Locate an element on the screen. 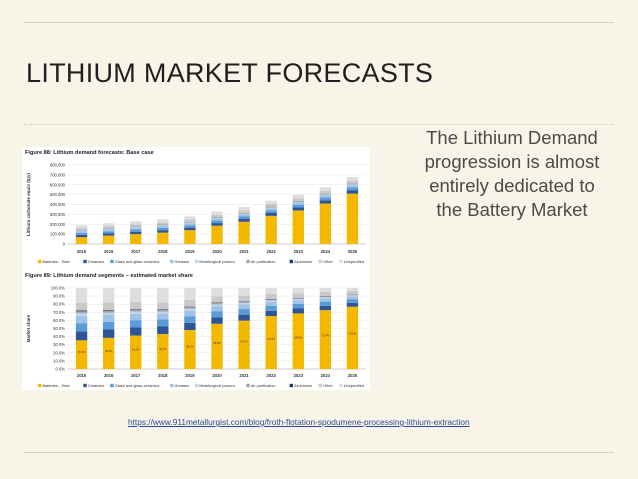 This screenshot has height=479, width=638. x-tick-label: 2023 is located at coordinates (299, 251).